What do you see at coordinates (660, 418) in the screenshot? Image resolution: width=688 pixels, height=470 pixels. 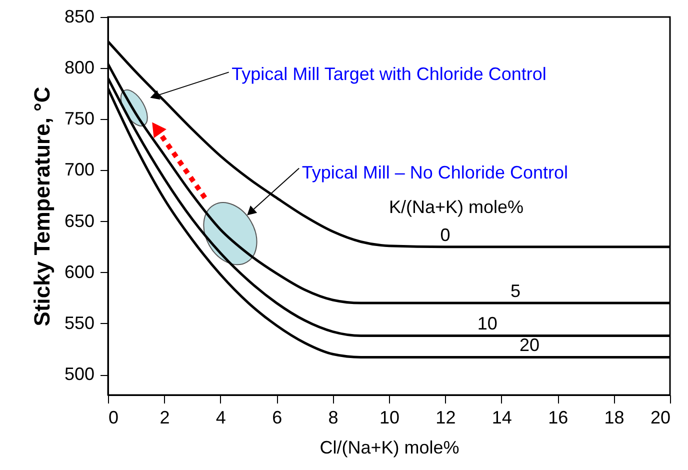 I see `x-tick-label: 20` at bounding box center [660, 418].